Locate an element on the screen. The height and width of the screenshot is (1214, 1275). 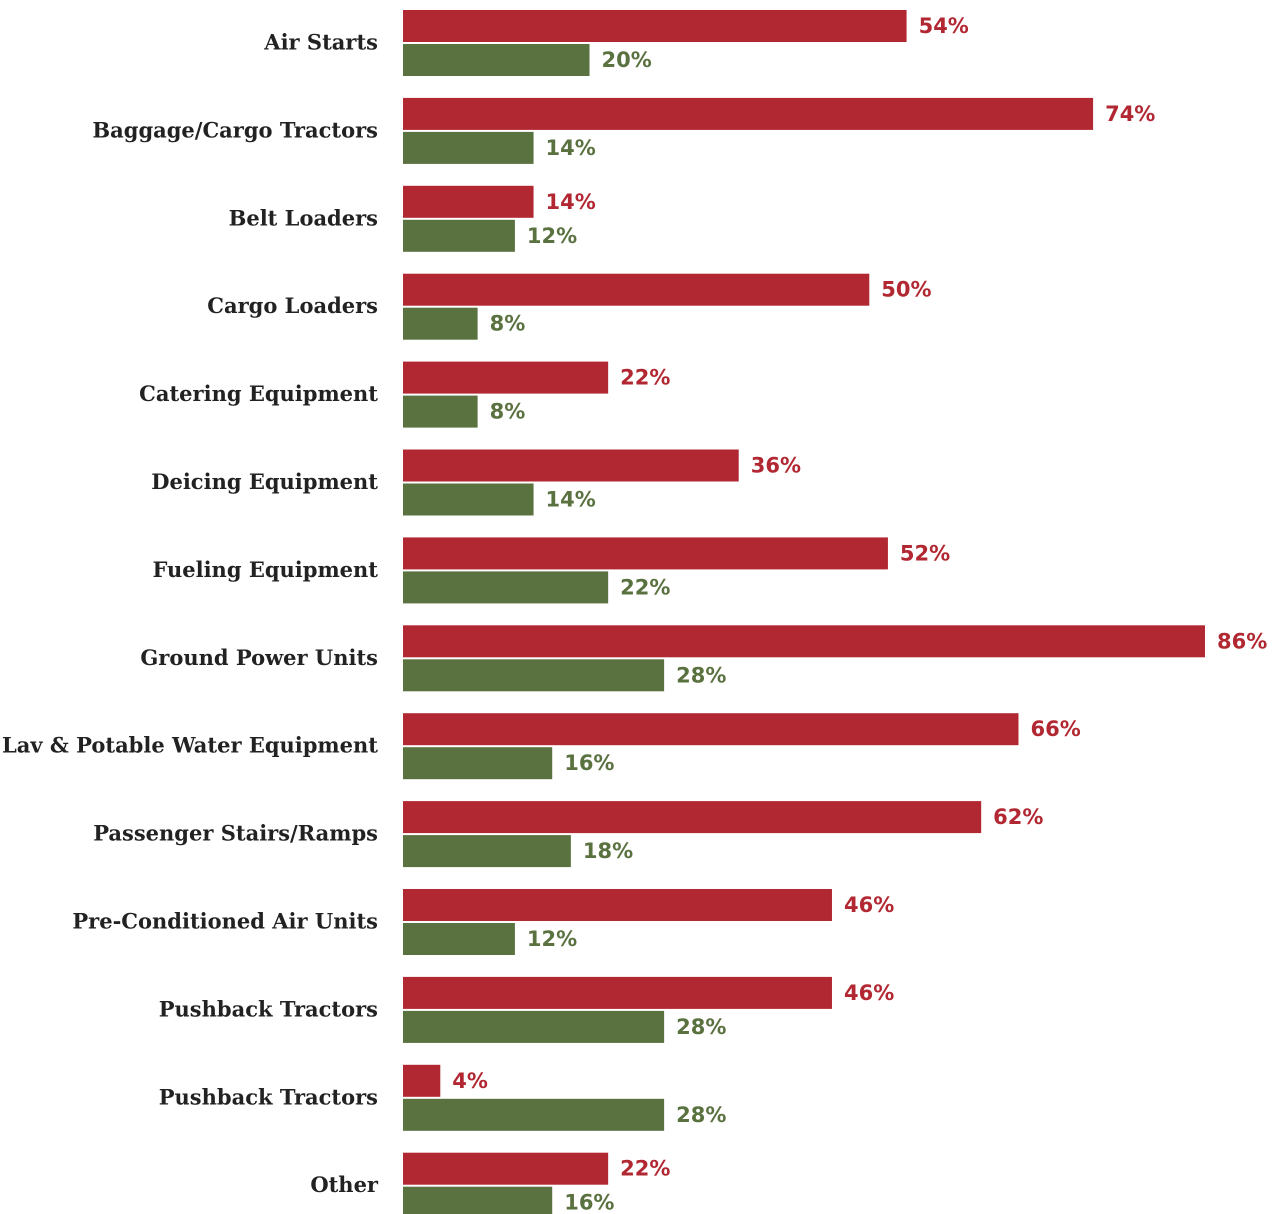
value-label: 86% is located at coordinates (1242, 641).